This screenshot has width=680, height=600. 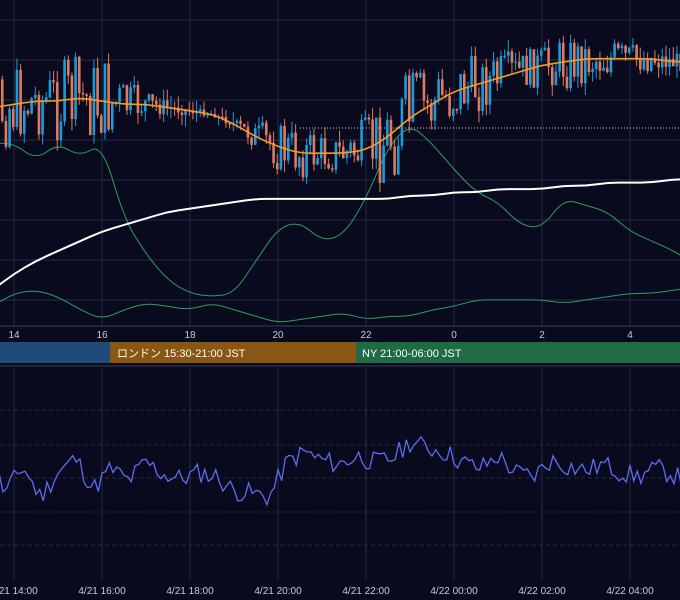 I want to click on session-tokyo-band, so click(x=55, y=352).